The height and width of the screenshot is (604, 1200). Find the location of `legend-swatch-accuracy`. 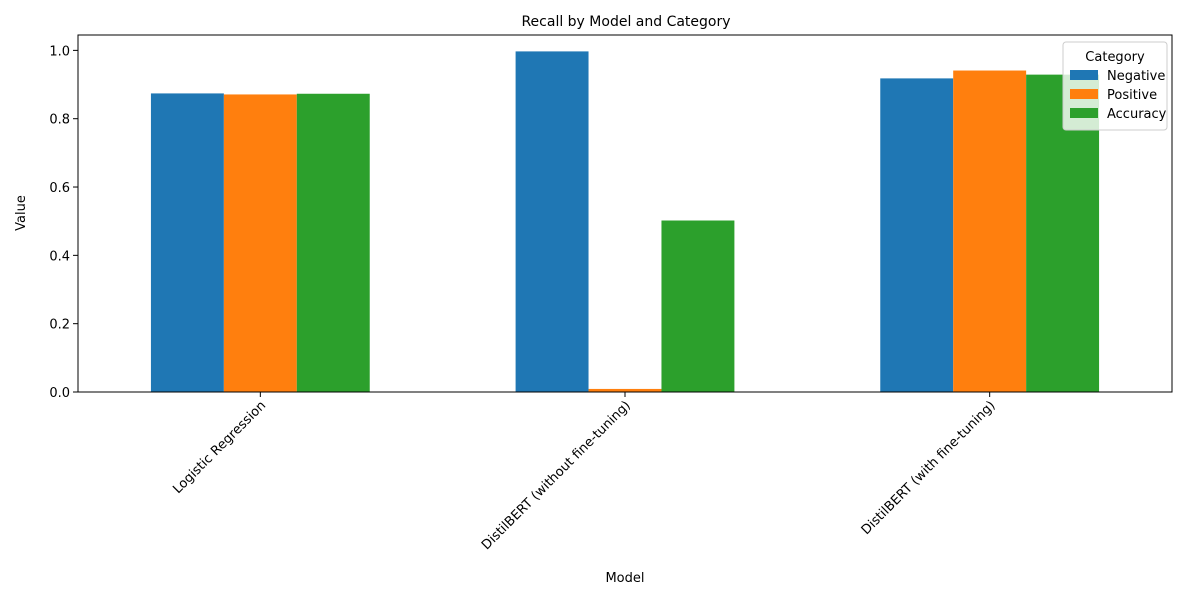

legend-swatch-accuracy is located at coordinates (1084, 113).